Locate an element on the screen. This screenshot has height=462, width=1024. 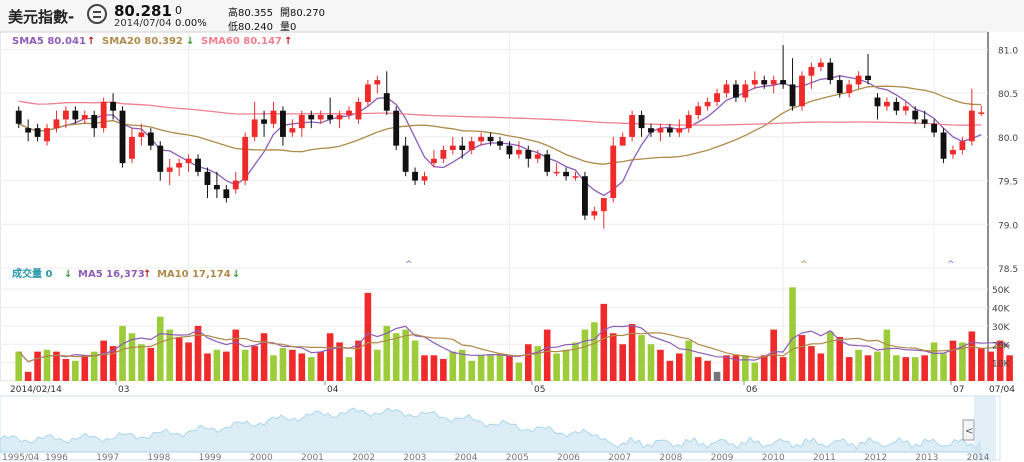
price-tick-label: 78.5 is located at coordinates (1008, 270).